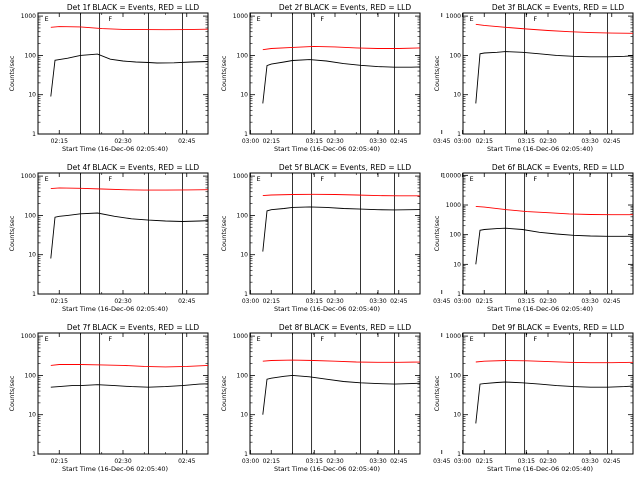  Describe the element at coordinates (345, 327) in the screenshot. I see `panel-title: Det 8f BLACK = Events, RED = LLD` at that location.